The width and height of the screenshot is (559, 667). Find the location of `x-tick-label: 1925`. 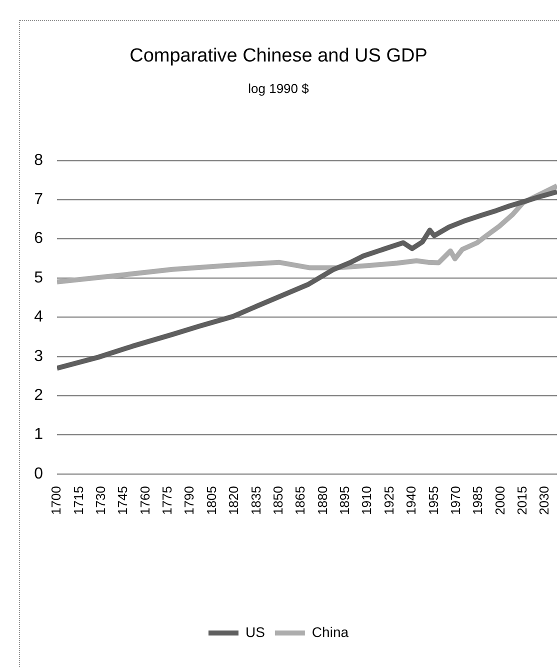

x-tick-label: 1925 is located at coordinates (388, 500).